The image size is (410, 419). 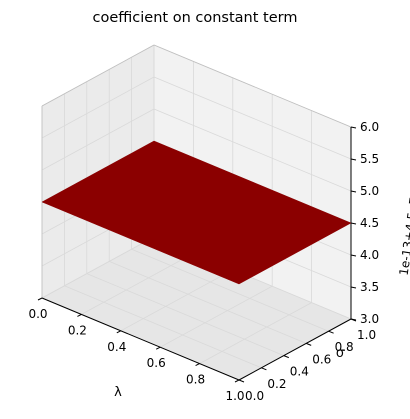 What do you see at coordinates (369, 159) in the screenshot?
I see `z-tick-label: 5.5` at bounding box center [369, 159].